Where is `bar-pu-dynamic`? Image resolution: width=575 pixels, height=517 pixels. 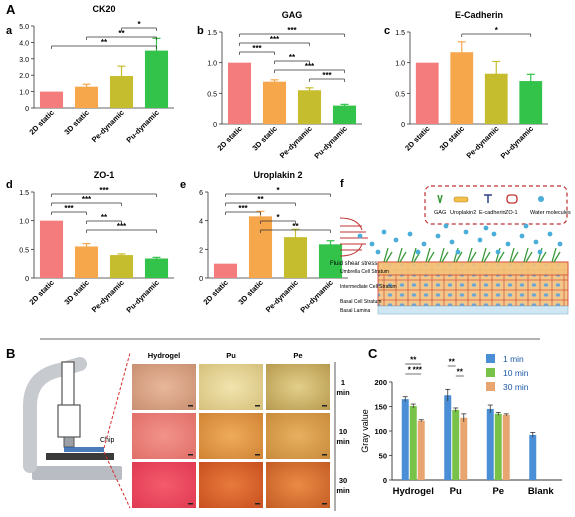 bar-pu-dynamic is located at coordinates (156, 79).